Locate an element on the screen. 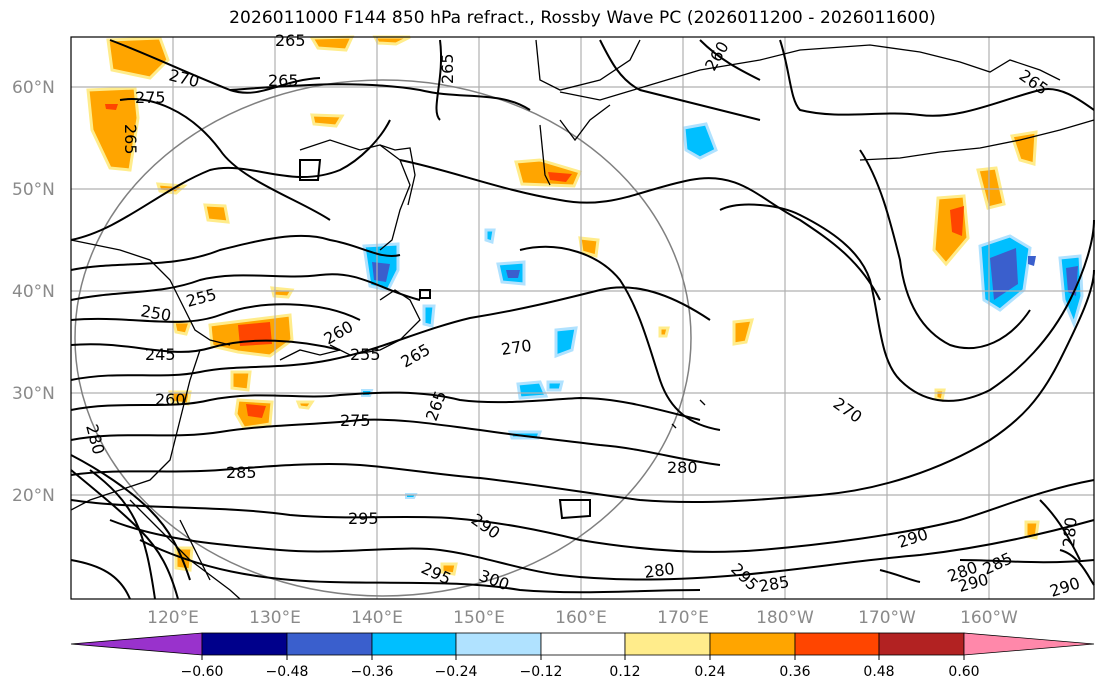  colorbar-tick-label: −0.48 is located at coordinates (287, 672).